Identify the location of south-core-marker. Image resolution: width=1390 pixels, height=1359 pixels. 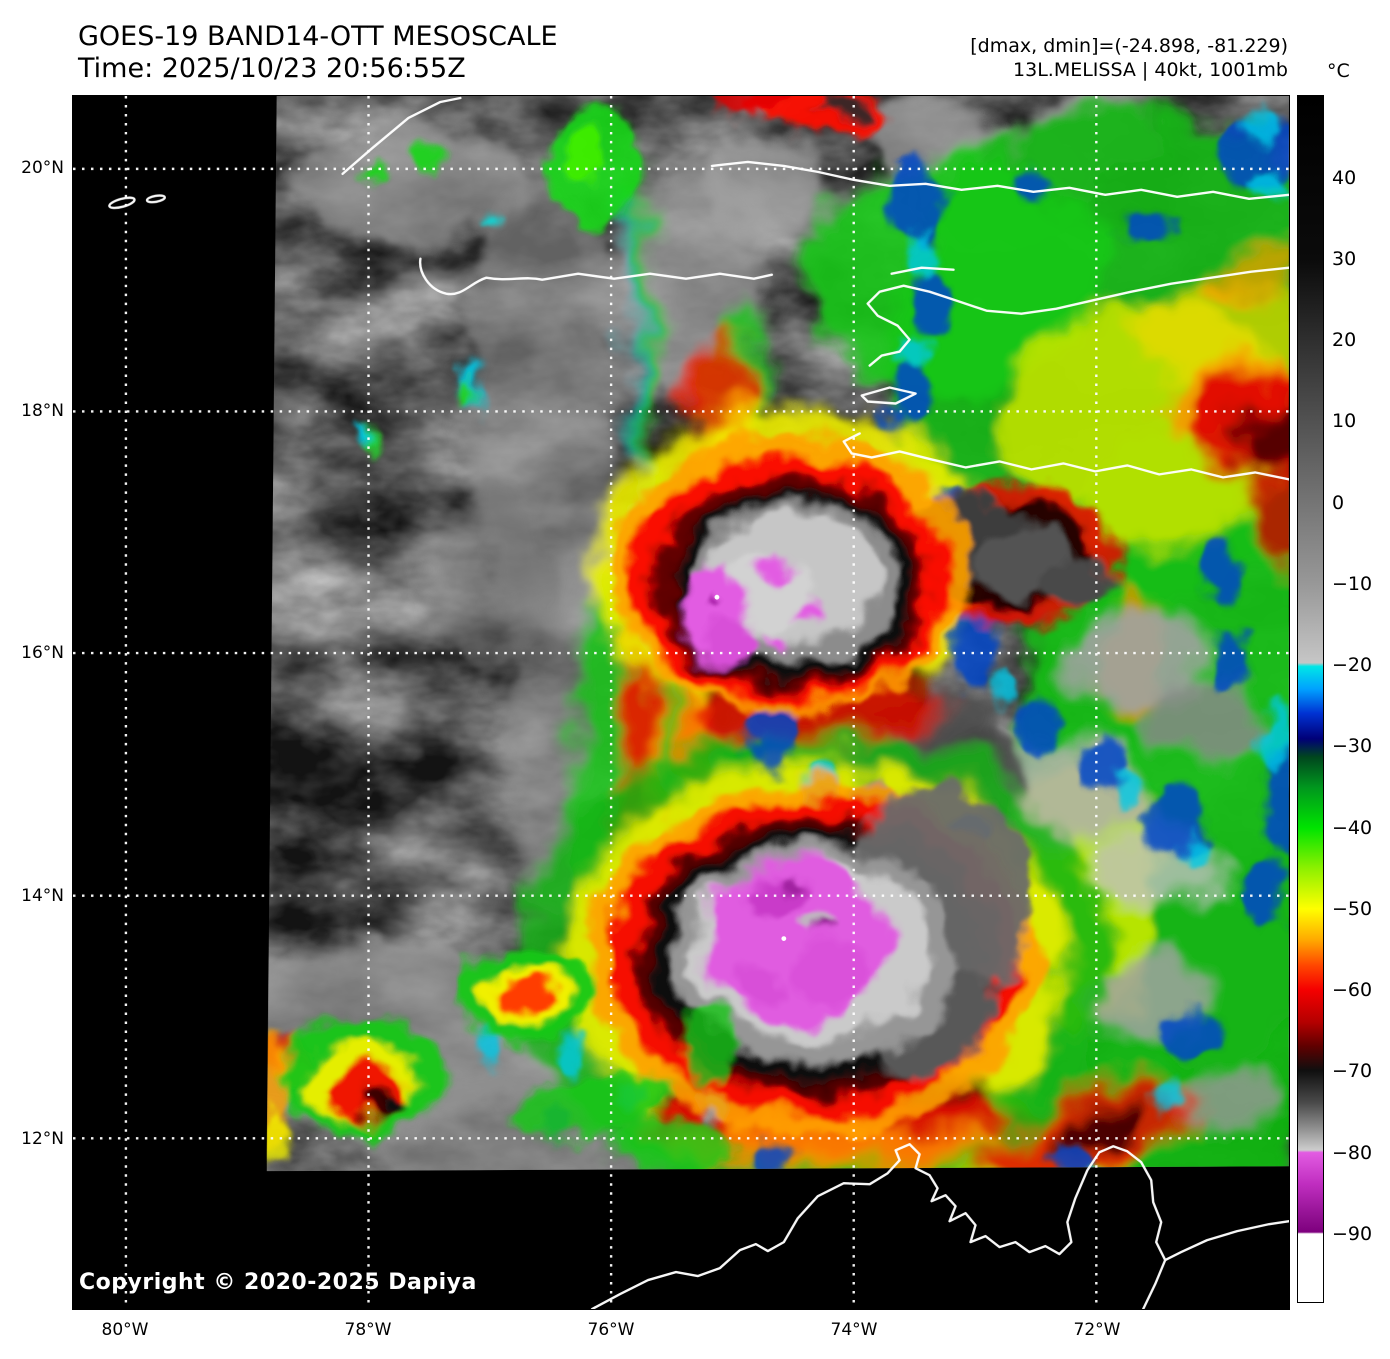
(784, 939).